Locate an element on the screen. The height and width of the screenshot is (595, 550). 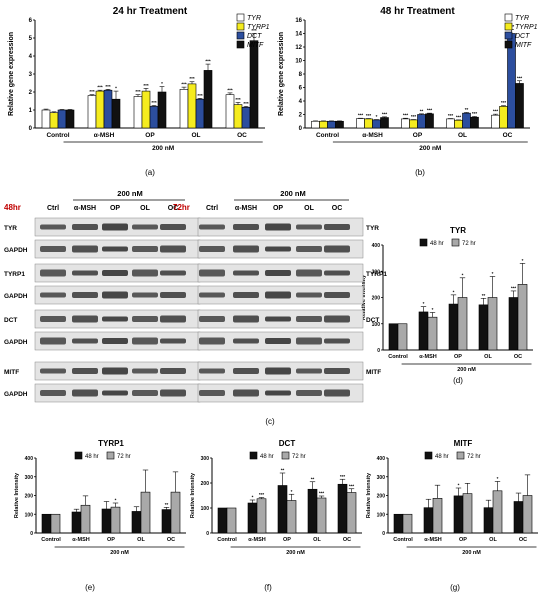
panel-label: (g) is located at coordinates (455, 587).